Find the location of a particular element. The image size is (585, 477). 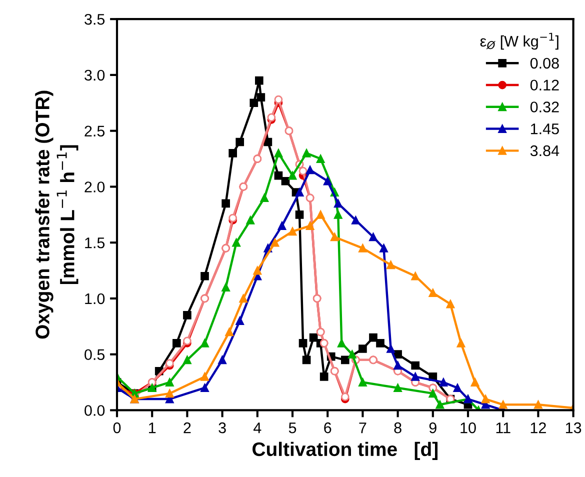

x-tick-label: 10 is located at coordinates (468, 428).